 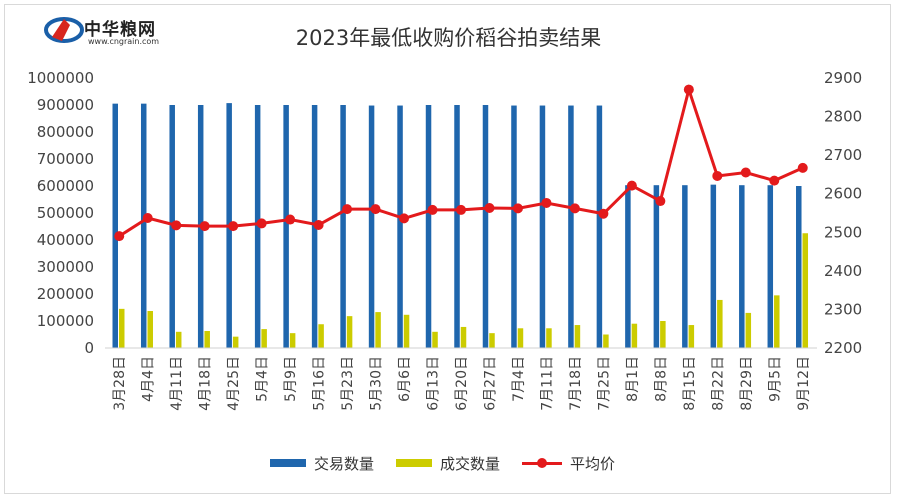 What do you see at coordinates (64, 30) in the screenshot?
I see `logo-mark-icon` at bounding box center [64, 30].